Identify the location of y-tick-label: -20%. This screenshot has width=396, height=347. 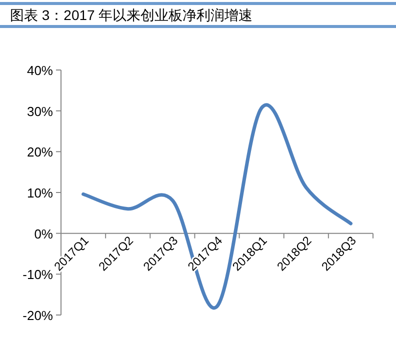
(38, 315).